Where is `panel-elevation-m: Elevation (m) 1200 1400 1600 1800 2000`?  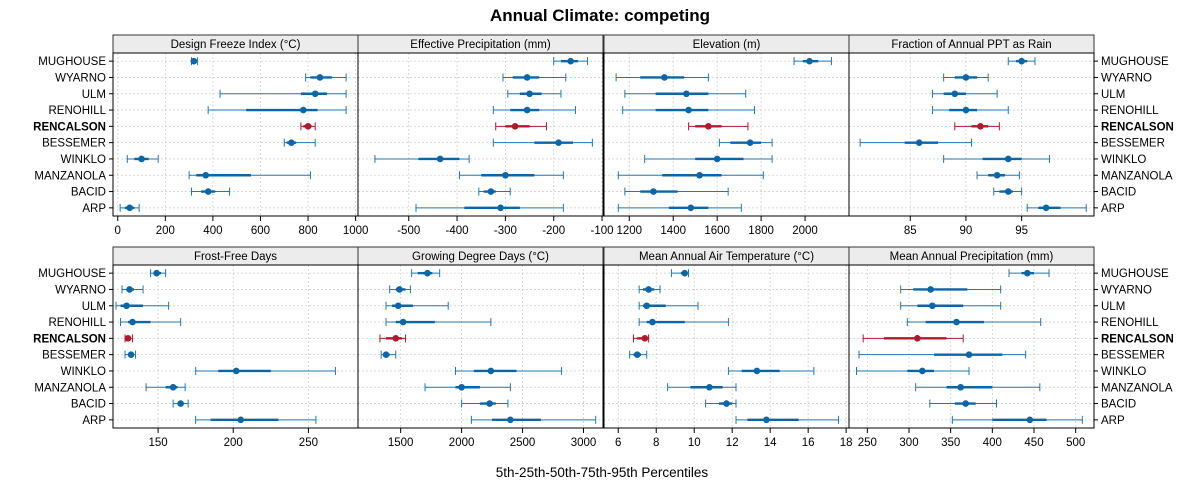
panel-elevation-m: Elevation (m) 1200 1400 1600 1800 2000 is located at coordinates (726, 135).